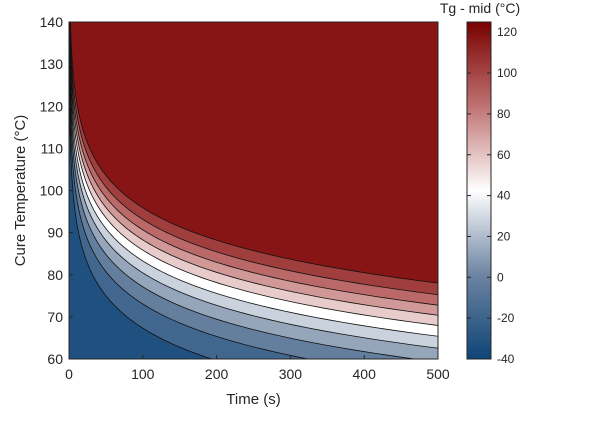 The image size is (592, 421). I want to click on x-axis-label: Time (s), so click(253, 399).